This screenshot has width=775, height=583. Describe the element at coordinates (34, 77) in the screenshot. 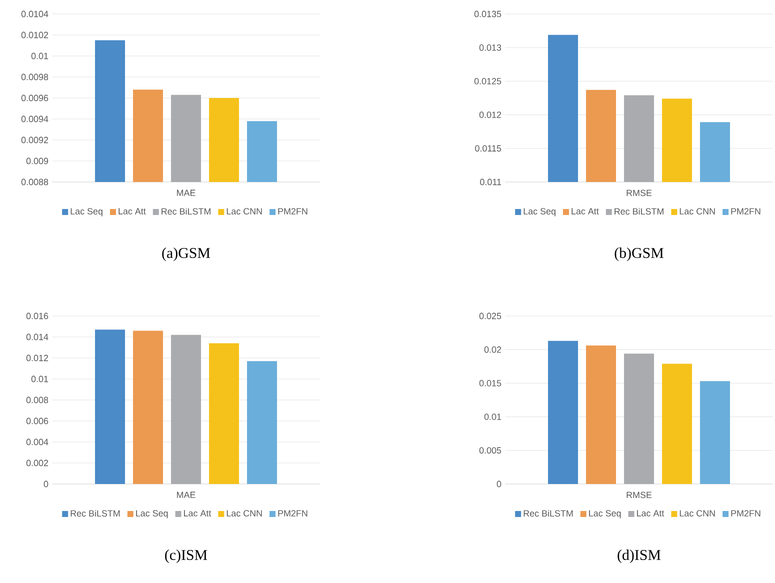

I see `y-tick-label: 0.0098` at that location.